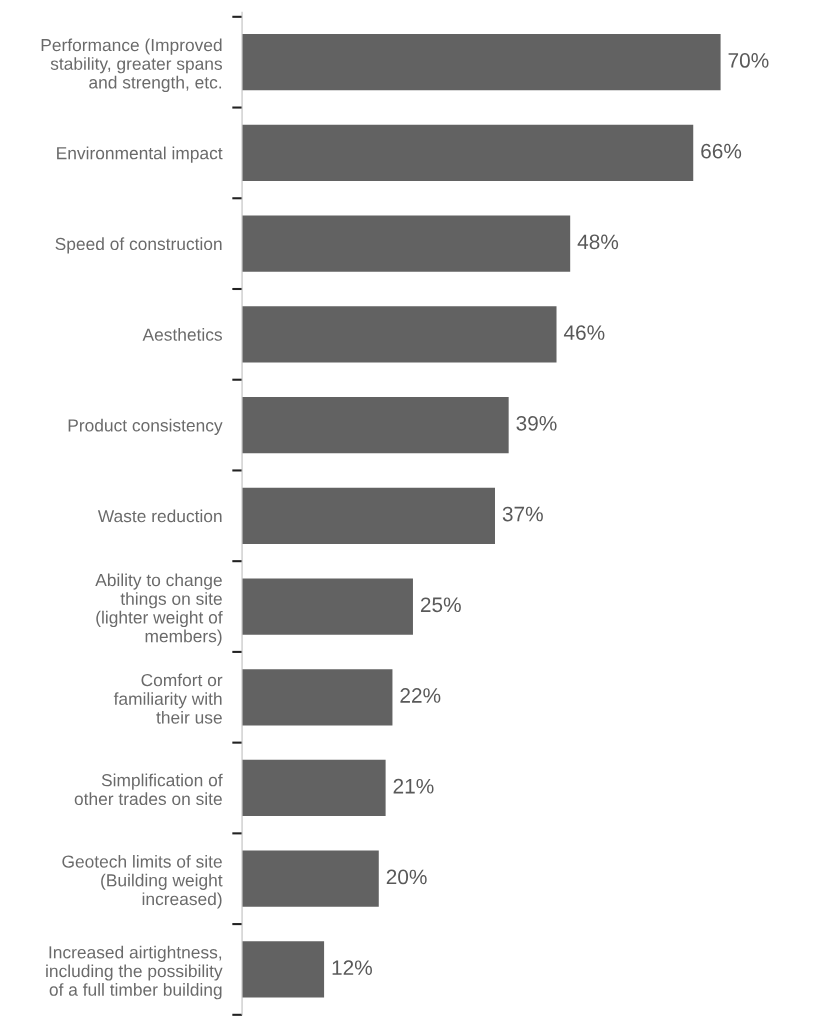 The width and height of the screenshot is (815, 1023). Describe the element at coordinates (522, 514) in the screenshot. I see `data-label: 37%` at that location.